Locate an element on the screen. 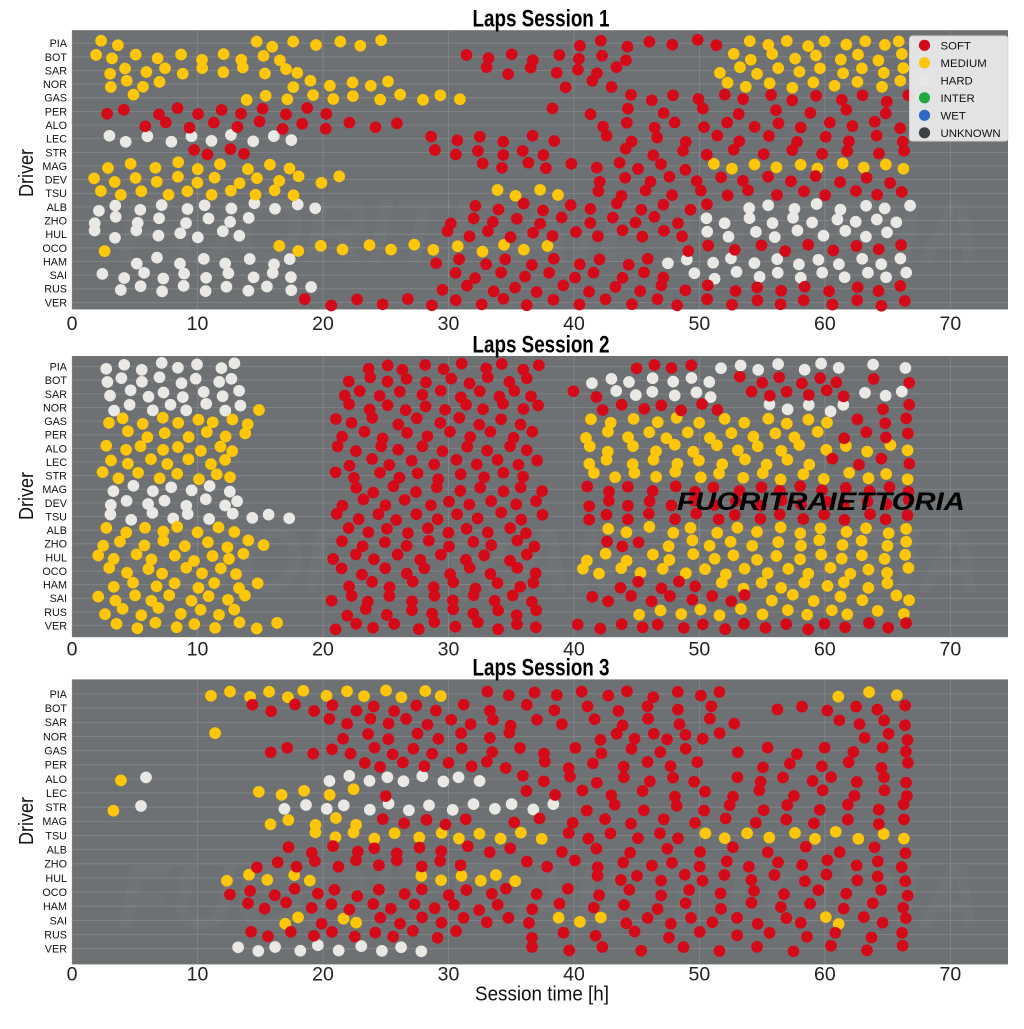  svg-text: MEDIUM is located at coordinates (964, 64).